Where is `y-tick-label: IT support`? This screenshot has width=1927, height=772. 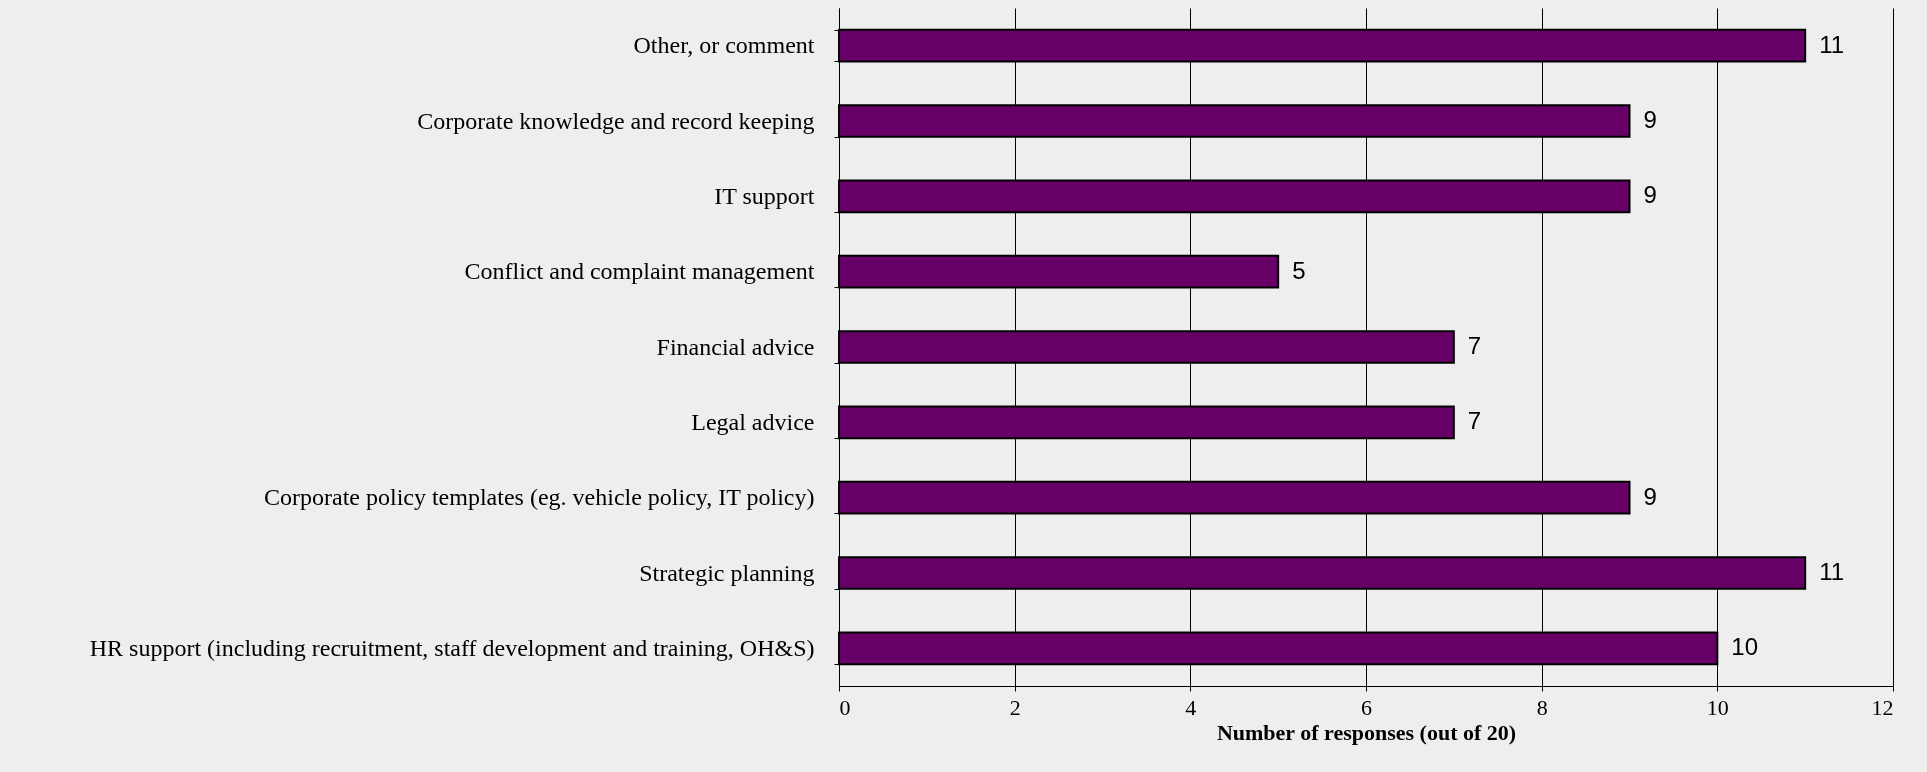
y-tick-label: IT support is located at coordinates (764, 195).